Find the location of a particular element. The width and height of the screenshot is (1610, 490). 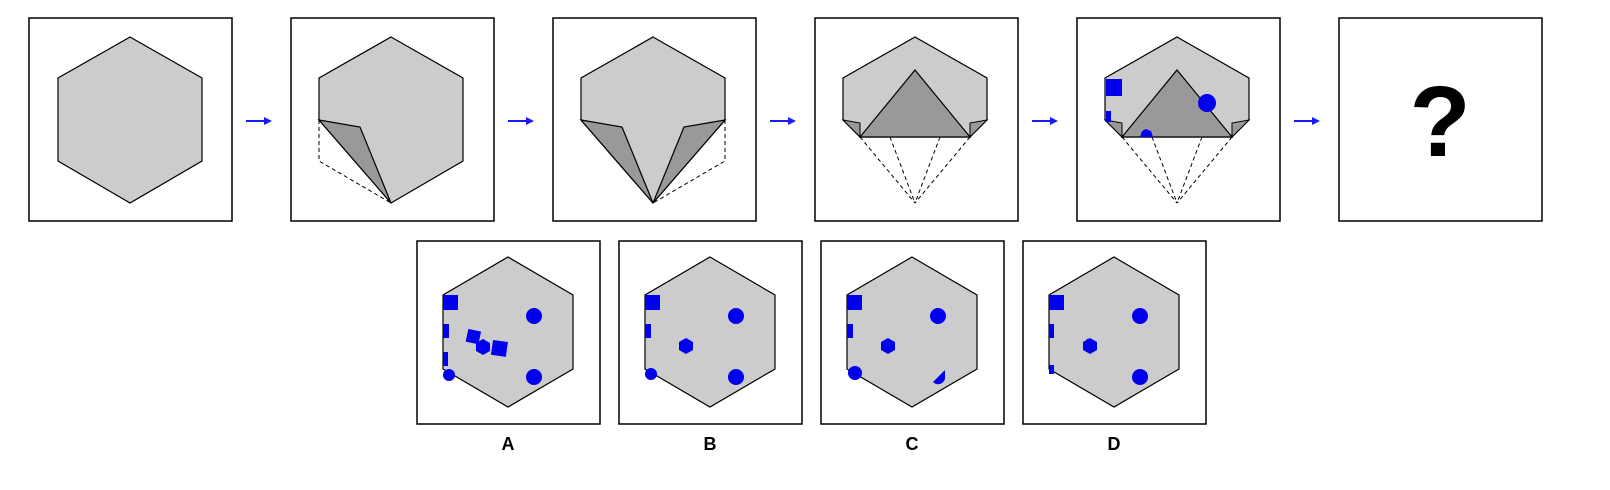

hexagon-paper is located at coordinates (130, 120).